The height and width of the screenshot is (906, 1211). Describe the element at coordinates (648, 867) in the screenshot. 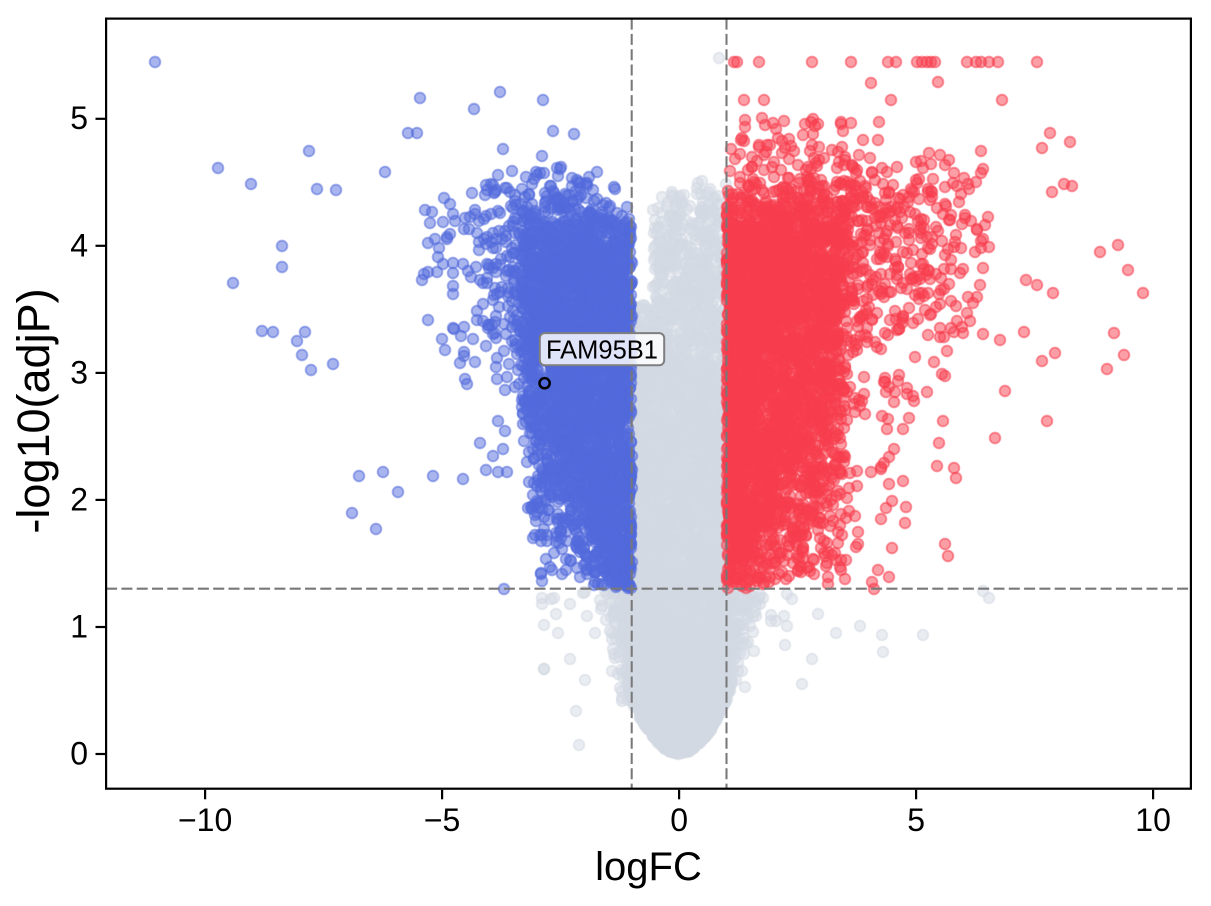

I see `svg-text: logFC` at that location.